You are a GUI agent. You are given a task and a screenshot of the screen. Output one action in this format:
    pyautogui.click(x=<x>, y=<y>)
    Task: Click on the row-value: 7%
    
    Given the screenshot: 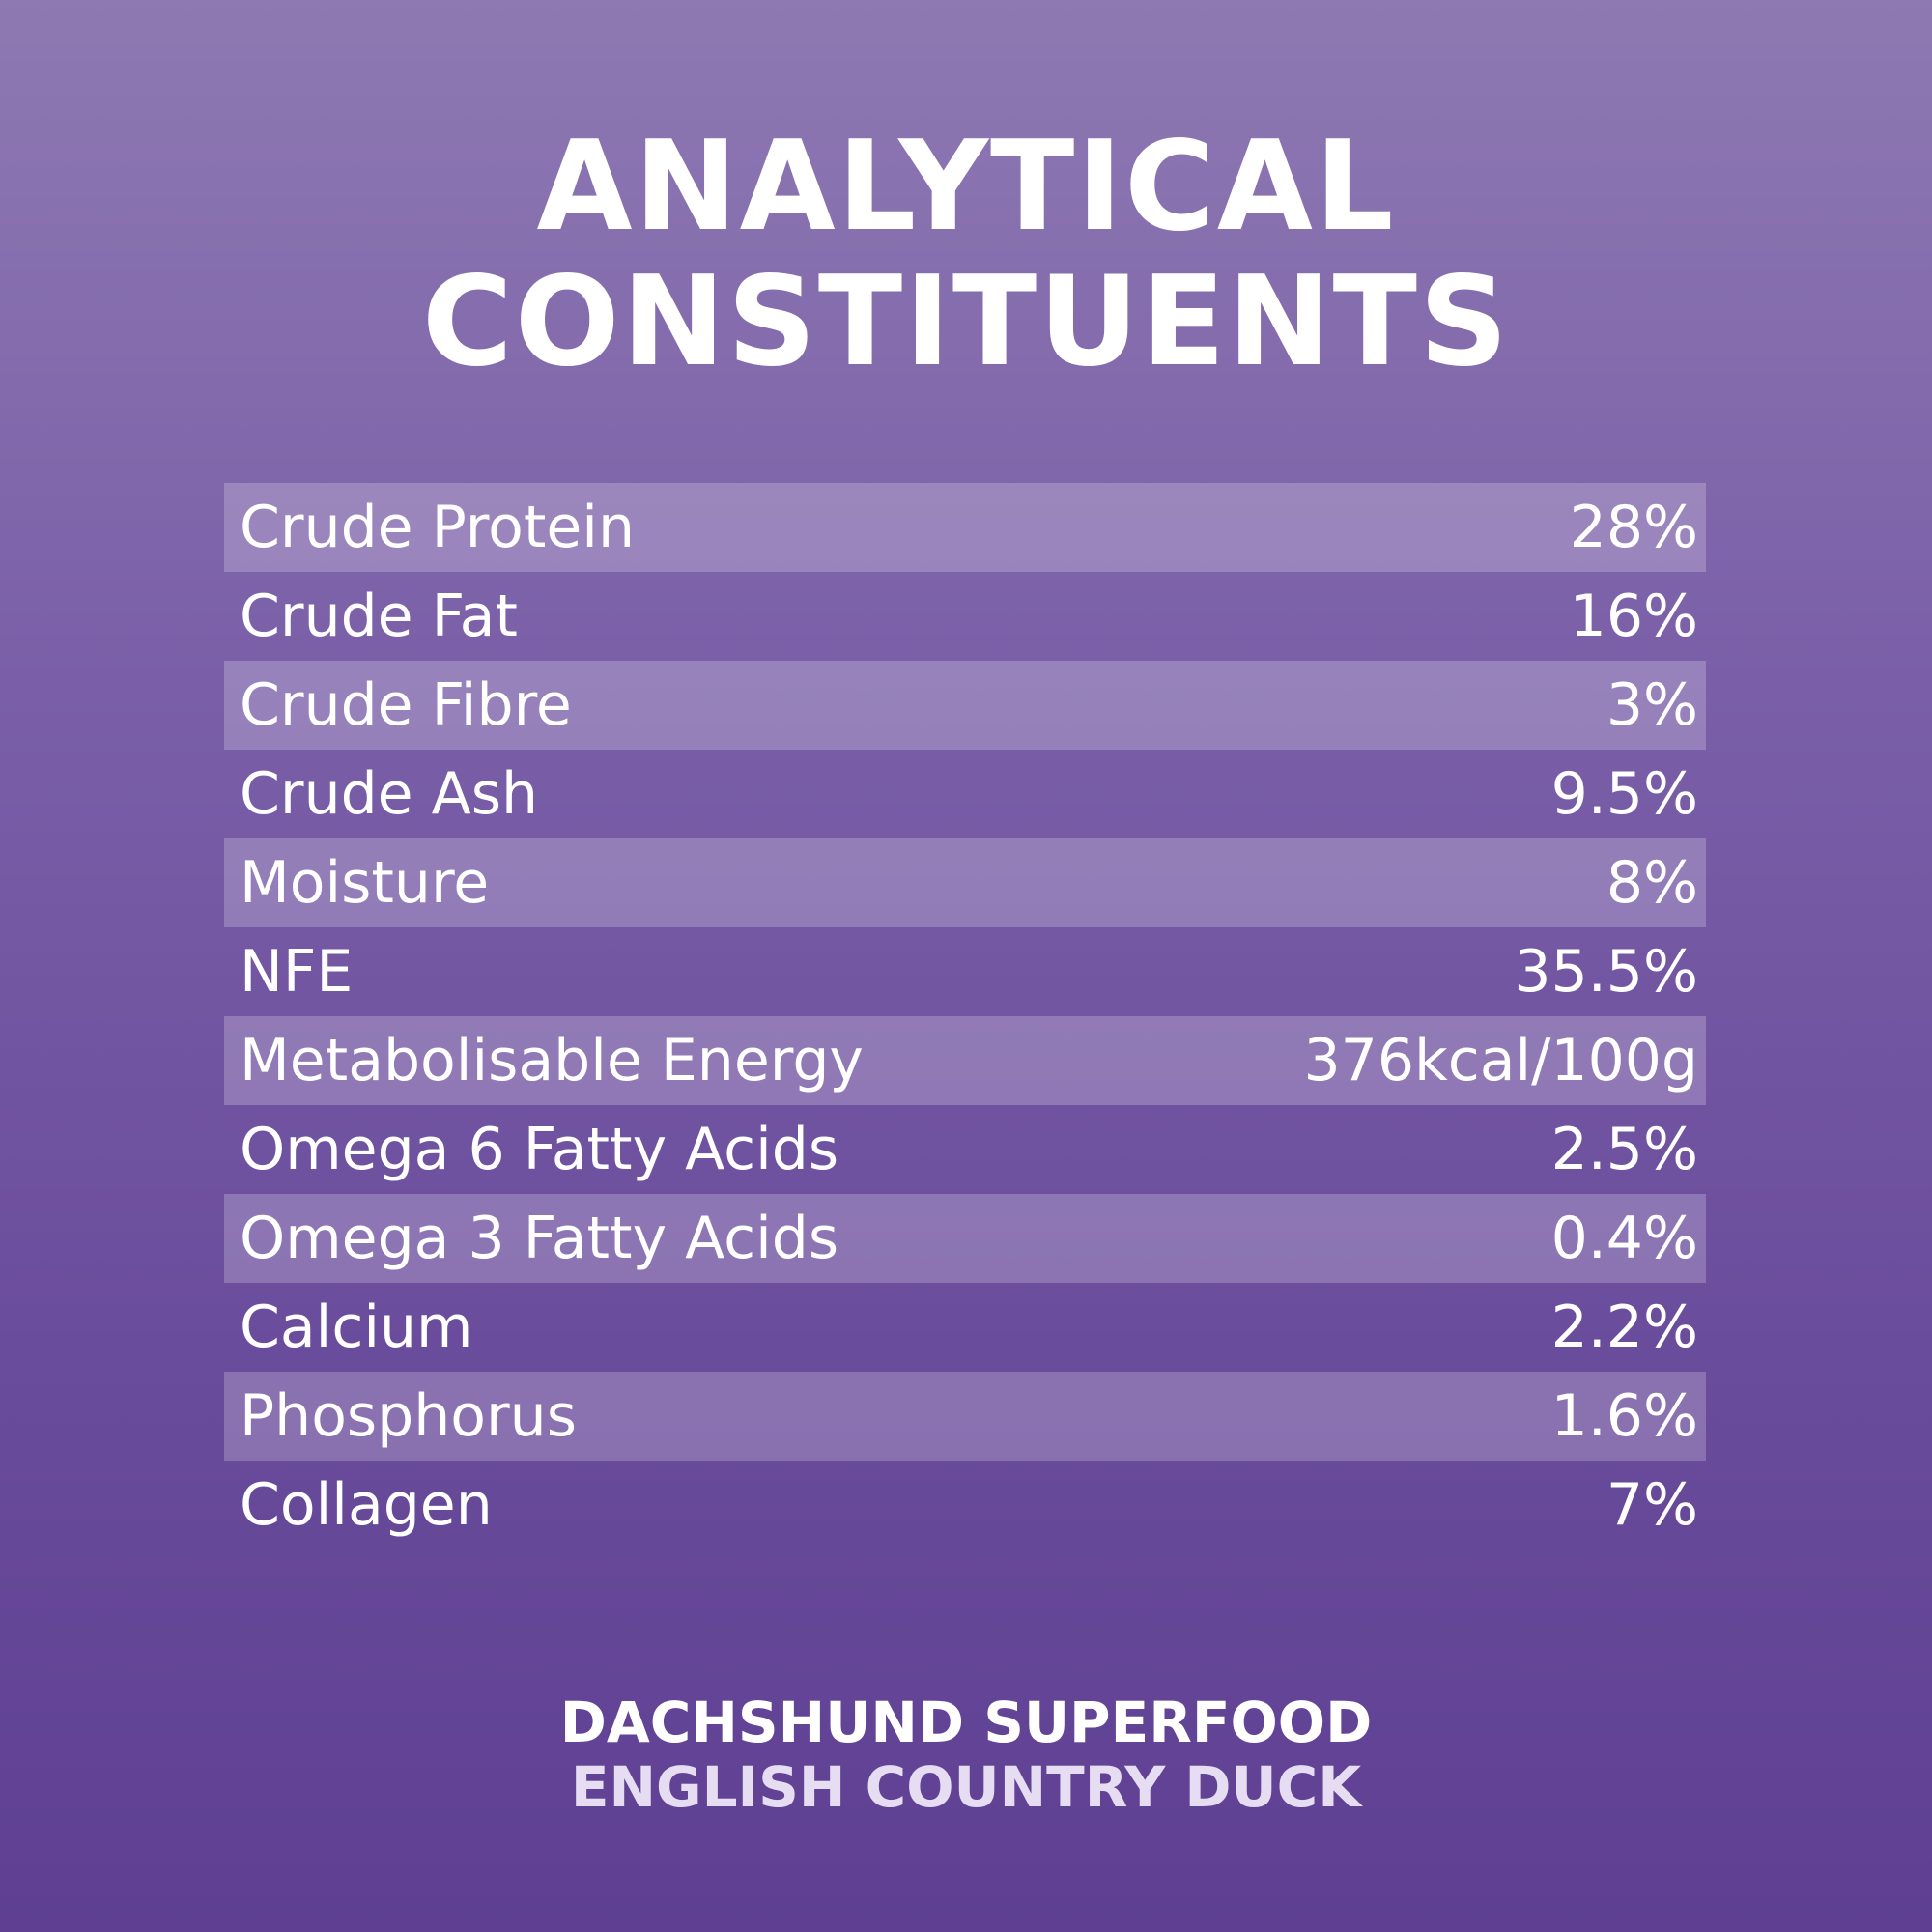 What is the action you would take?
    pyautogui.click(x=1651, y=1505)
    